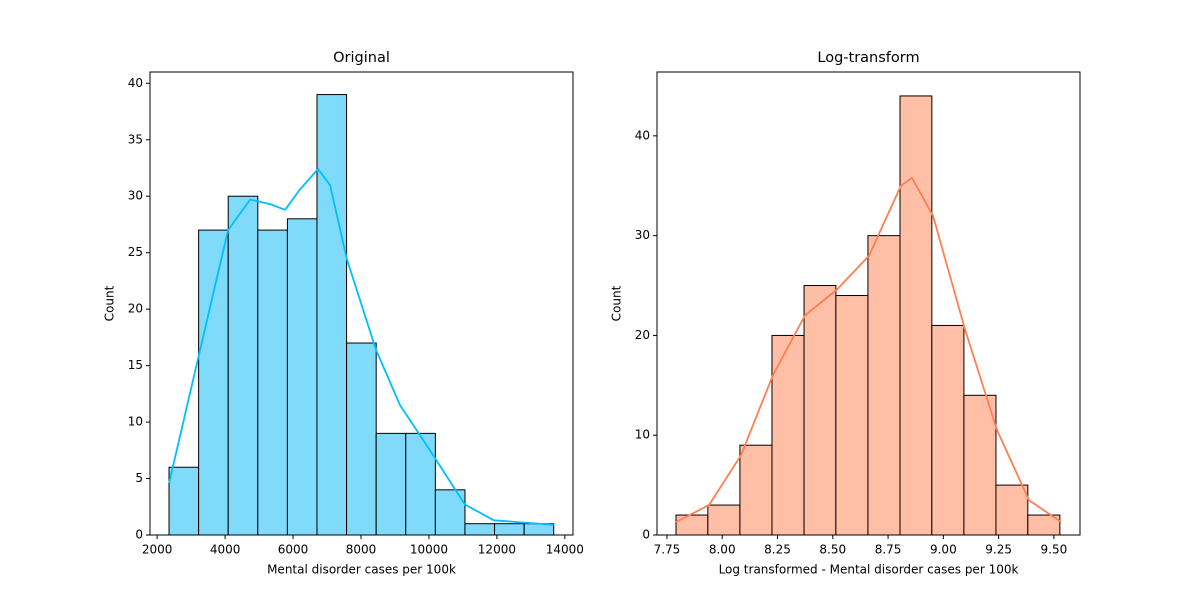 The image size is (1200, 600). What do you see at coordinates (998, 550) in the screenshot?
I see `x-tick-label: 9.25` at bounding box center [998, 550].